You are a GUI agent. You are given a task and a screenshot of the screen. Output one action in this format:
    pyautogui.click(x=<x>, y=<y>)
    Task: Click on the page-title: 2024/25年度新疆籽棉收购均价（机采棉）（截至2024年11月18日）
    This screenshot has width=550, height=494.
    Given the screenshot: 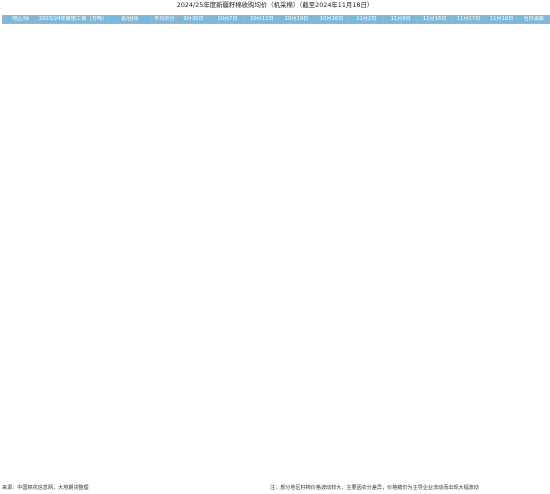 What is the action you would take?
    pyautogui.click(x=275, y=5)
    